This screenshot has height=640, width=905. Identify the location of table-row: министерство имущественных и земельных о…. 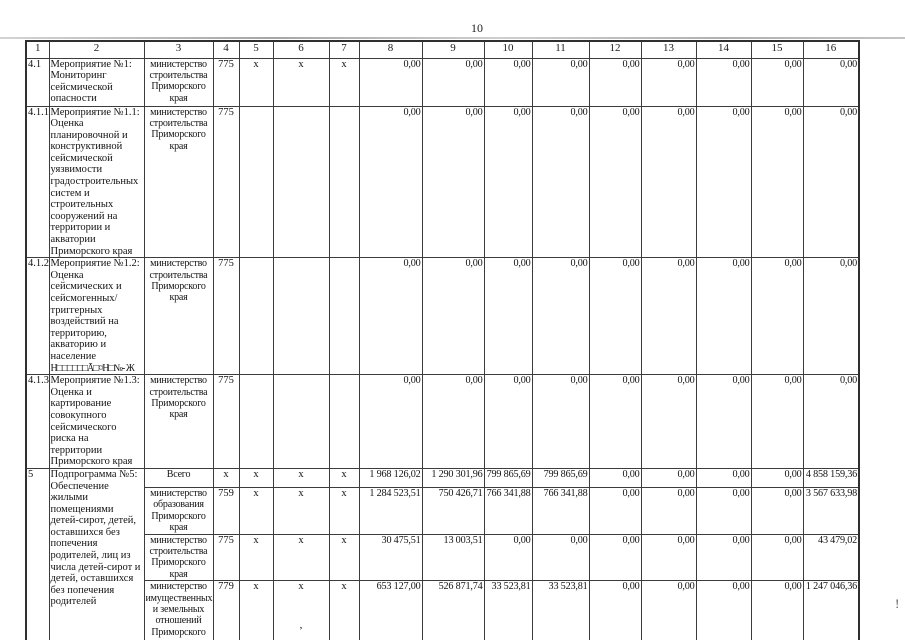
(443, 610).